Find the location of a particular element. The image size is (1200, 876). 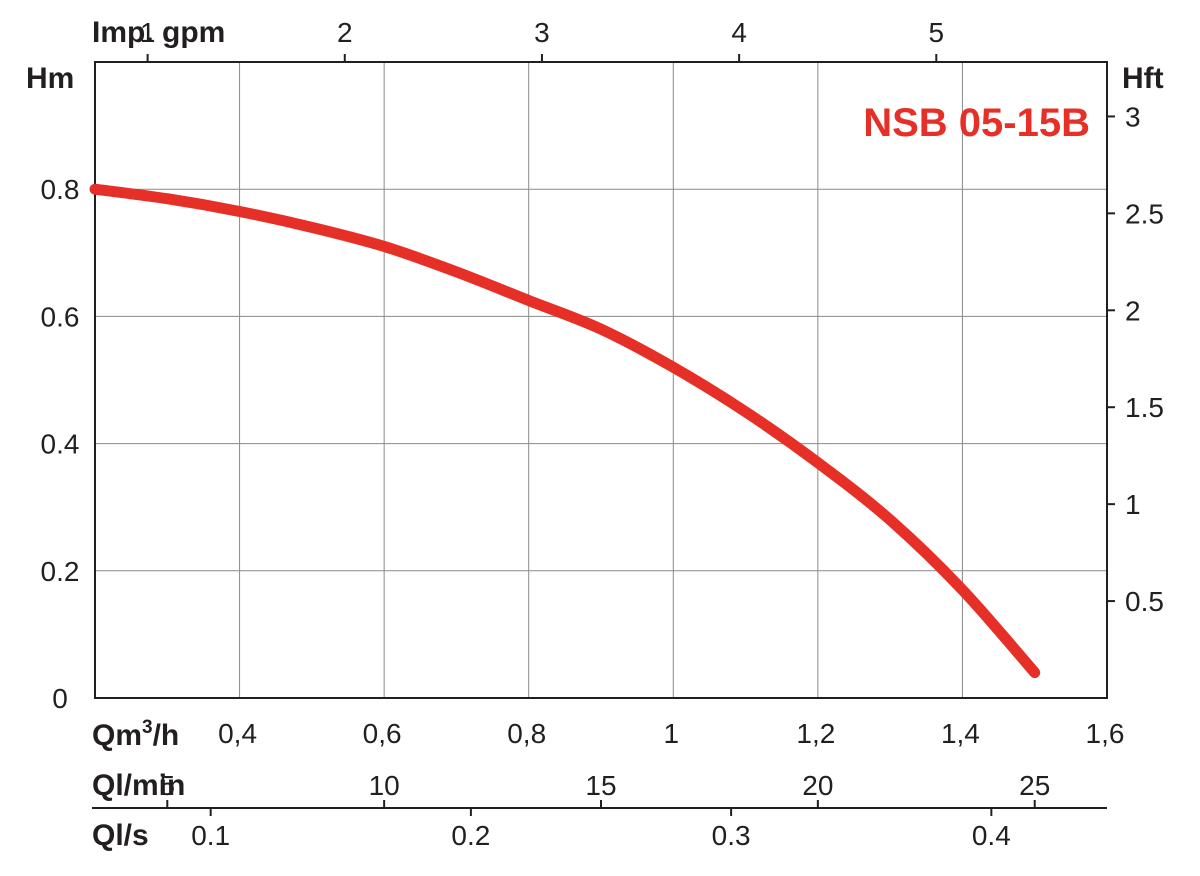

top-axis-label: Imp. gpm is located at coordinates (158, 32).